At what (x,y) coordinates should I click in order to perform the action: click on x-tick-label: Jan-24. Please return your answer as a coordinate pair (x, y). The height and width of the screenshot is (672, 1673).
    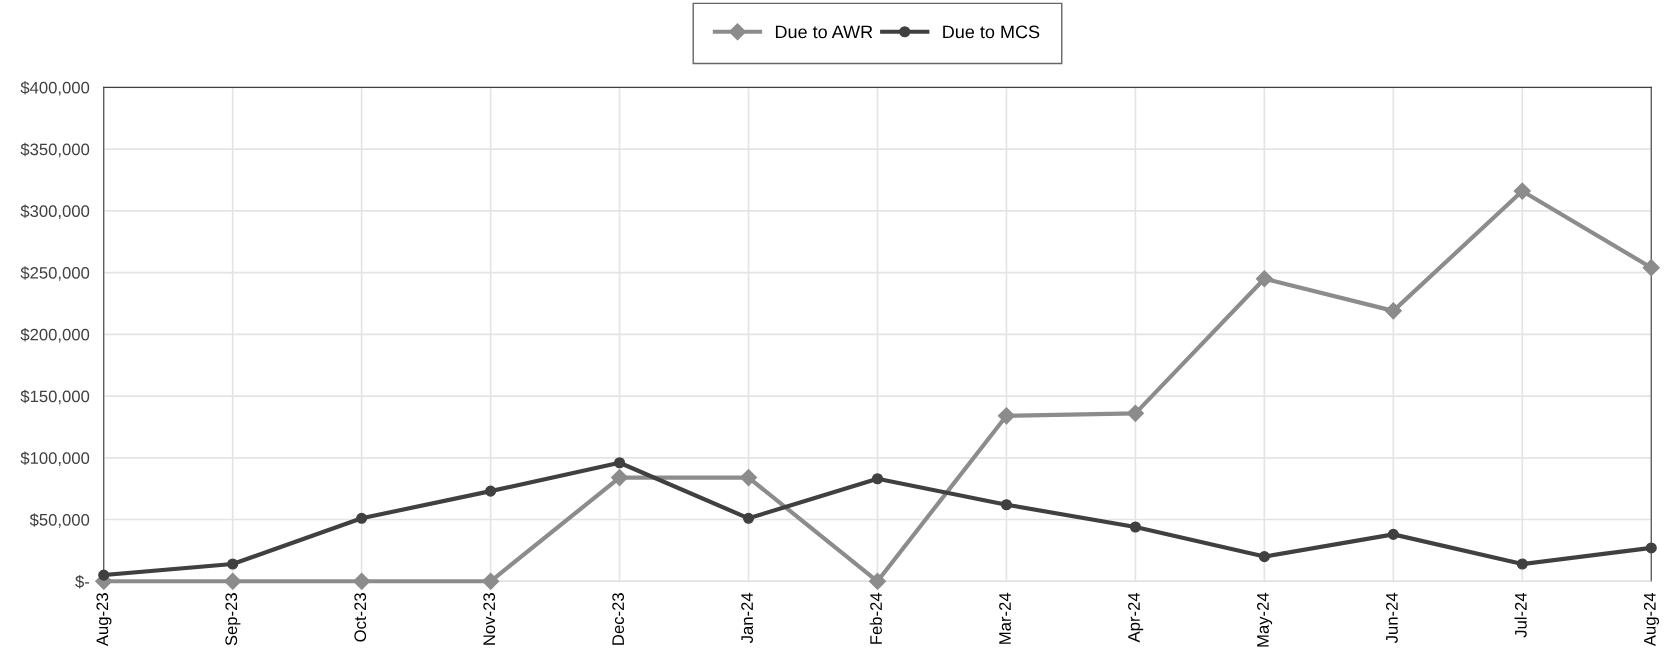
    Looking at the image, I should click on (747, 618).